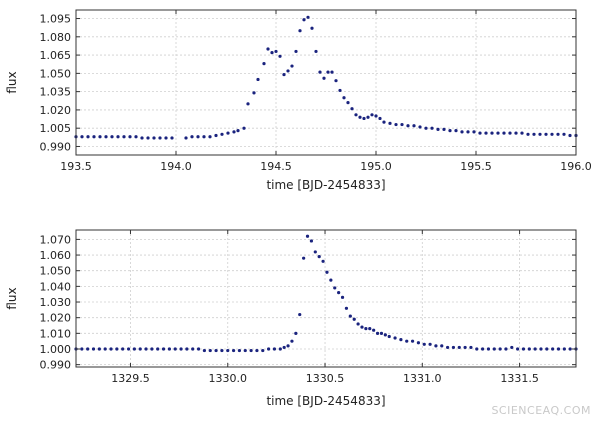 The image size is (599, 421). I want to click on x-tick-label: 1330.0, so click(228, 378).